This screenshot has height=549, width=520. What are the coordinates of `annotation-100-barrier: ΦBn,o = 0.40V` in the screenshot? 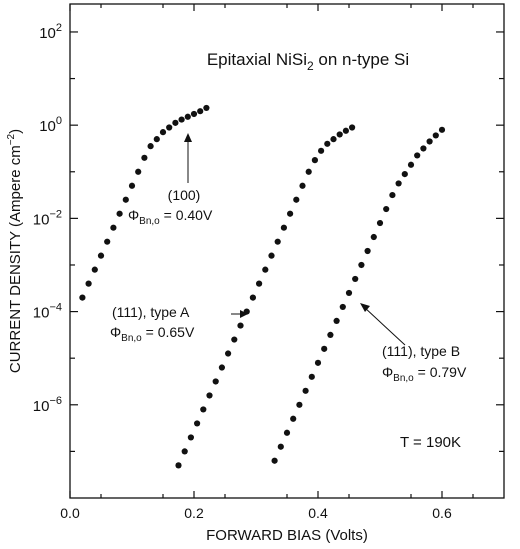 It's located at (170, 217).